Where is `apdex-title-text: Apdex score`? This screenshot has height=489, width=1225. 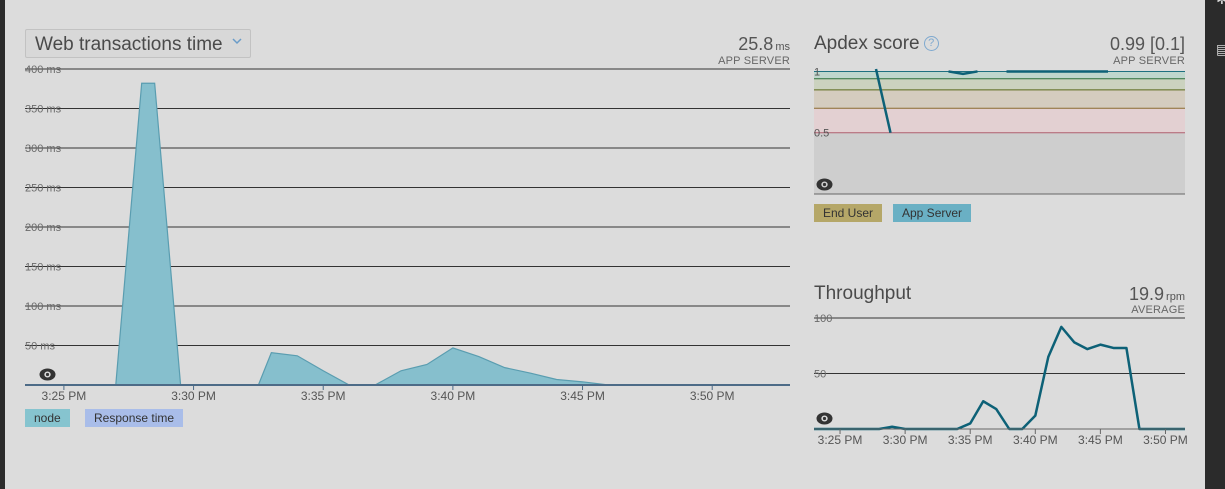 apdex-title-text: Apdex score is located at coordinates (867, 43).